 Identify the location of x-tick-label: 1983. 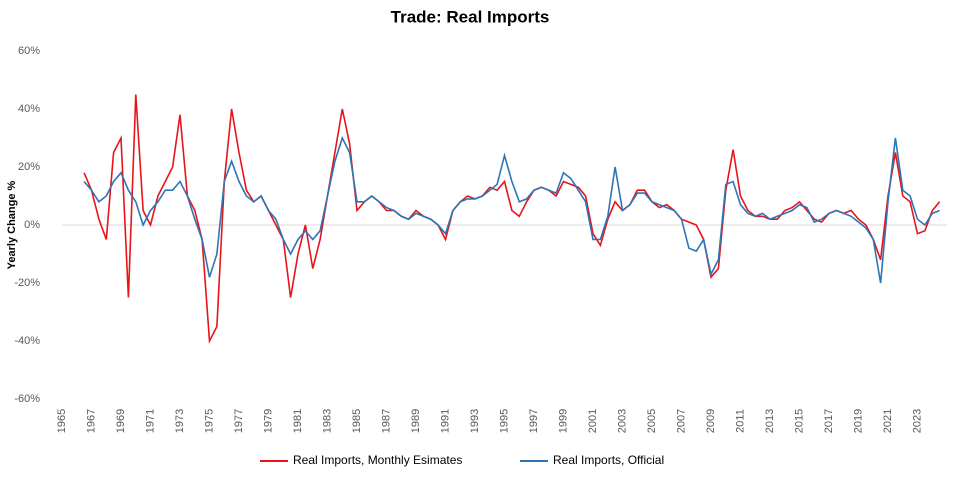
(327, 421).